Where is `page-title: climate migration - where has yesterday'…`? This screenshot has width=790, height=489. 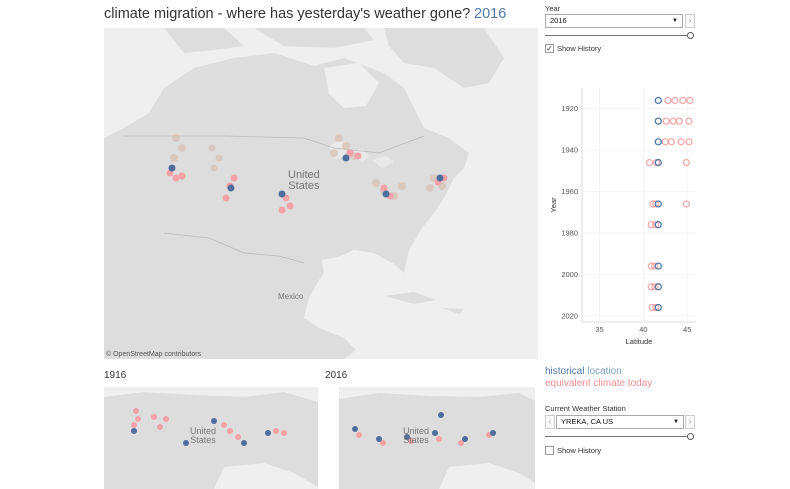 page-title: climate migration - where has yesterday'… is located at coordinates (287, 14).